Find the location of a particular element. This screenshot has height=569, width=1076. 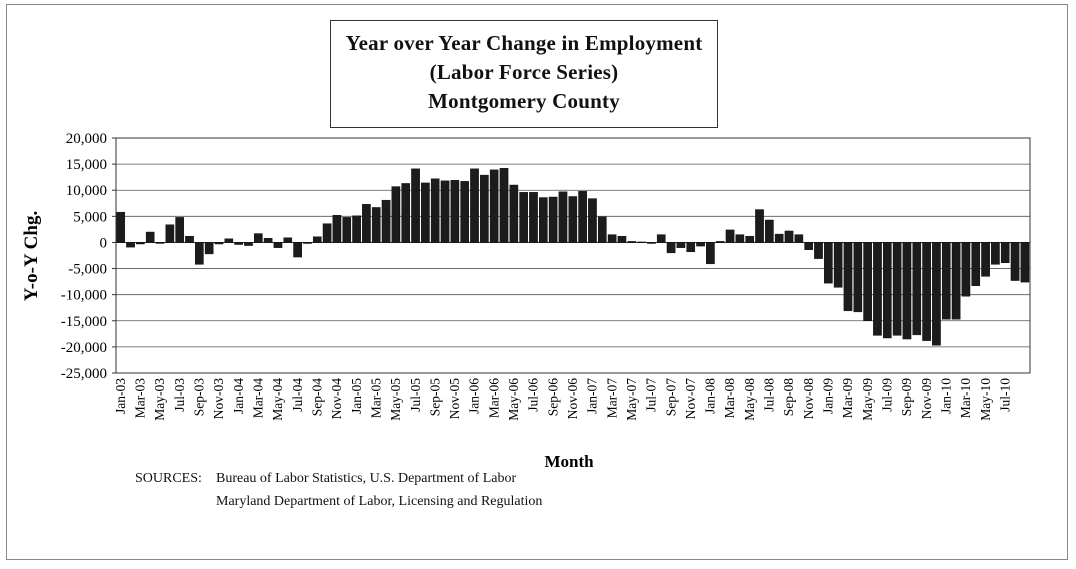

x-tick-label: Nov-09 is located at coordinates (926, 398).